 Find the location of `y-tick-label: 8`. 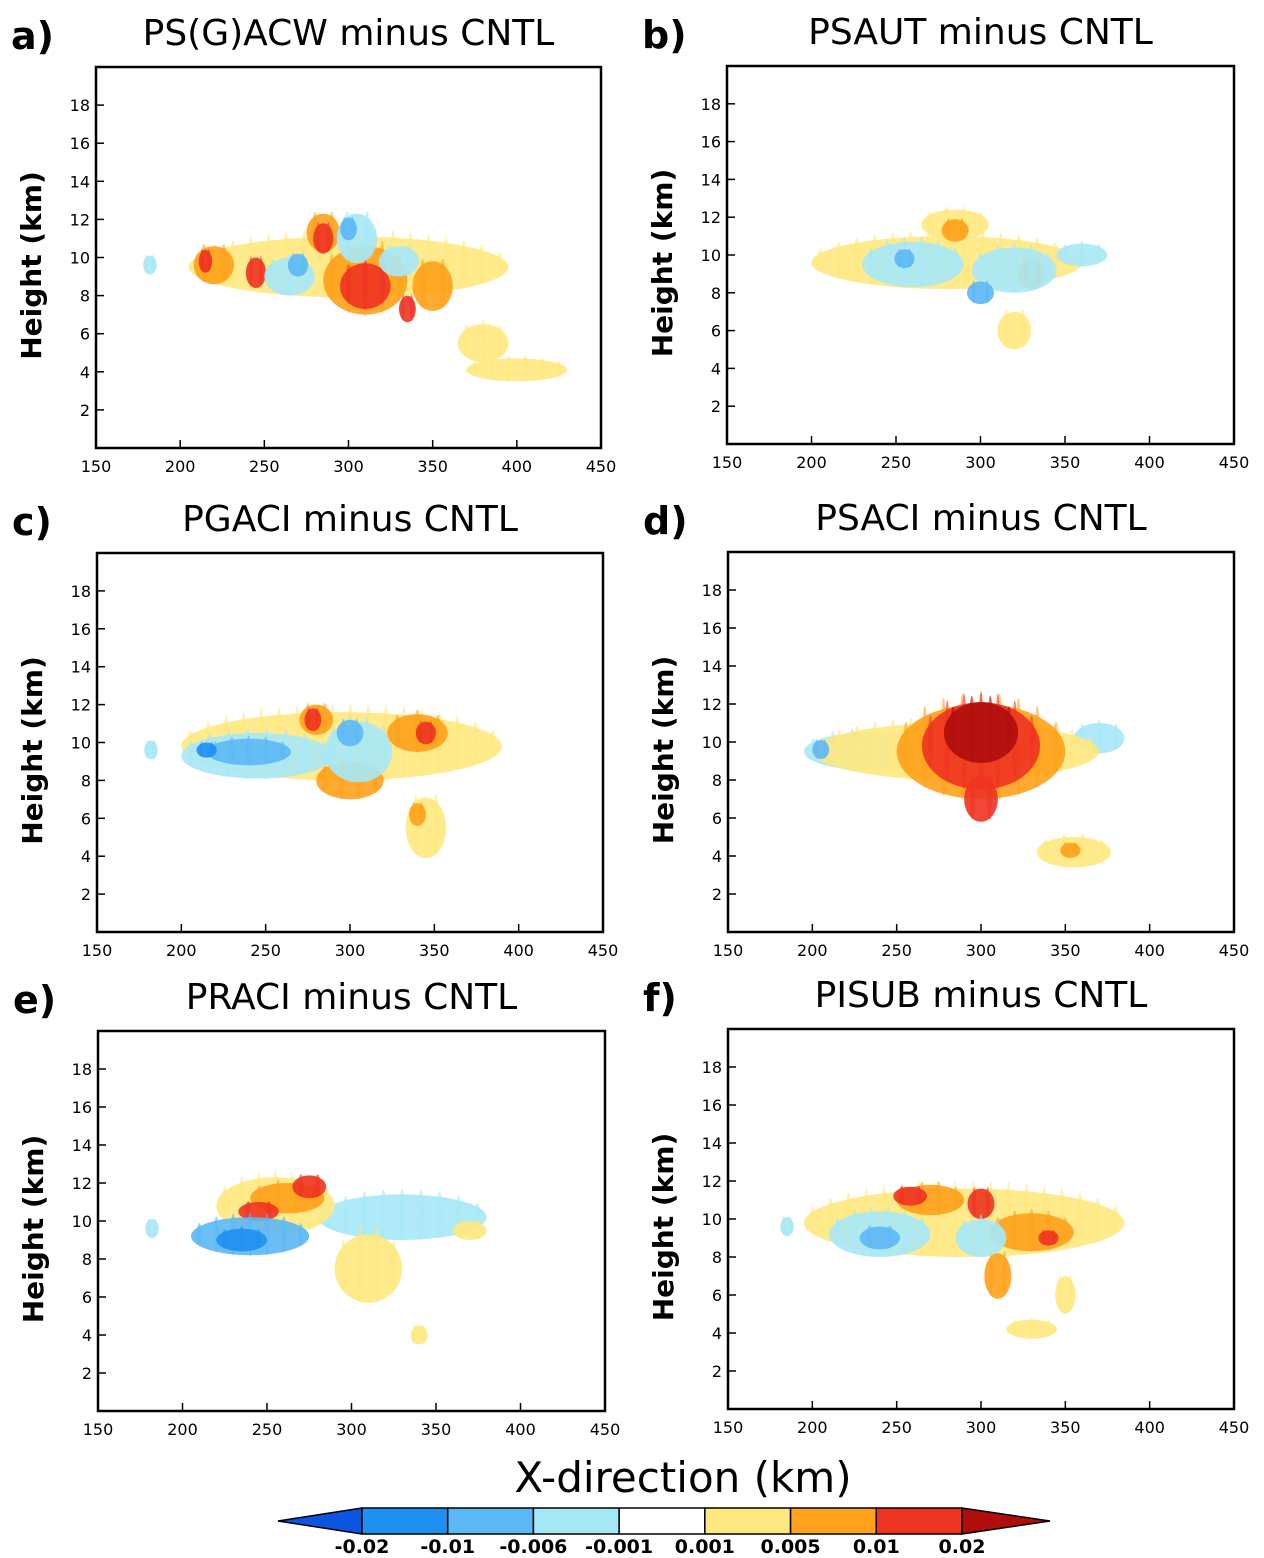

y-tick-label: 8 is located at coordinates (717, 780).